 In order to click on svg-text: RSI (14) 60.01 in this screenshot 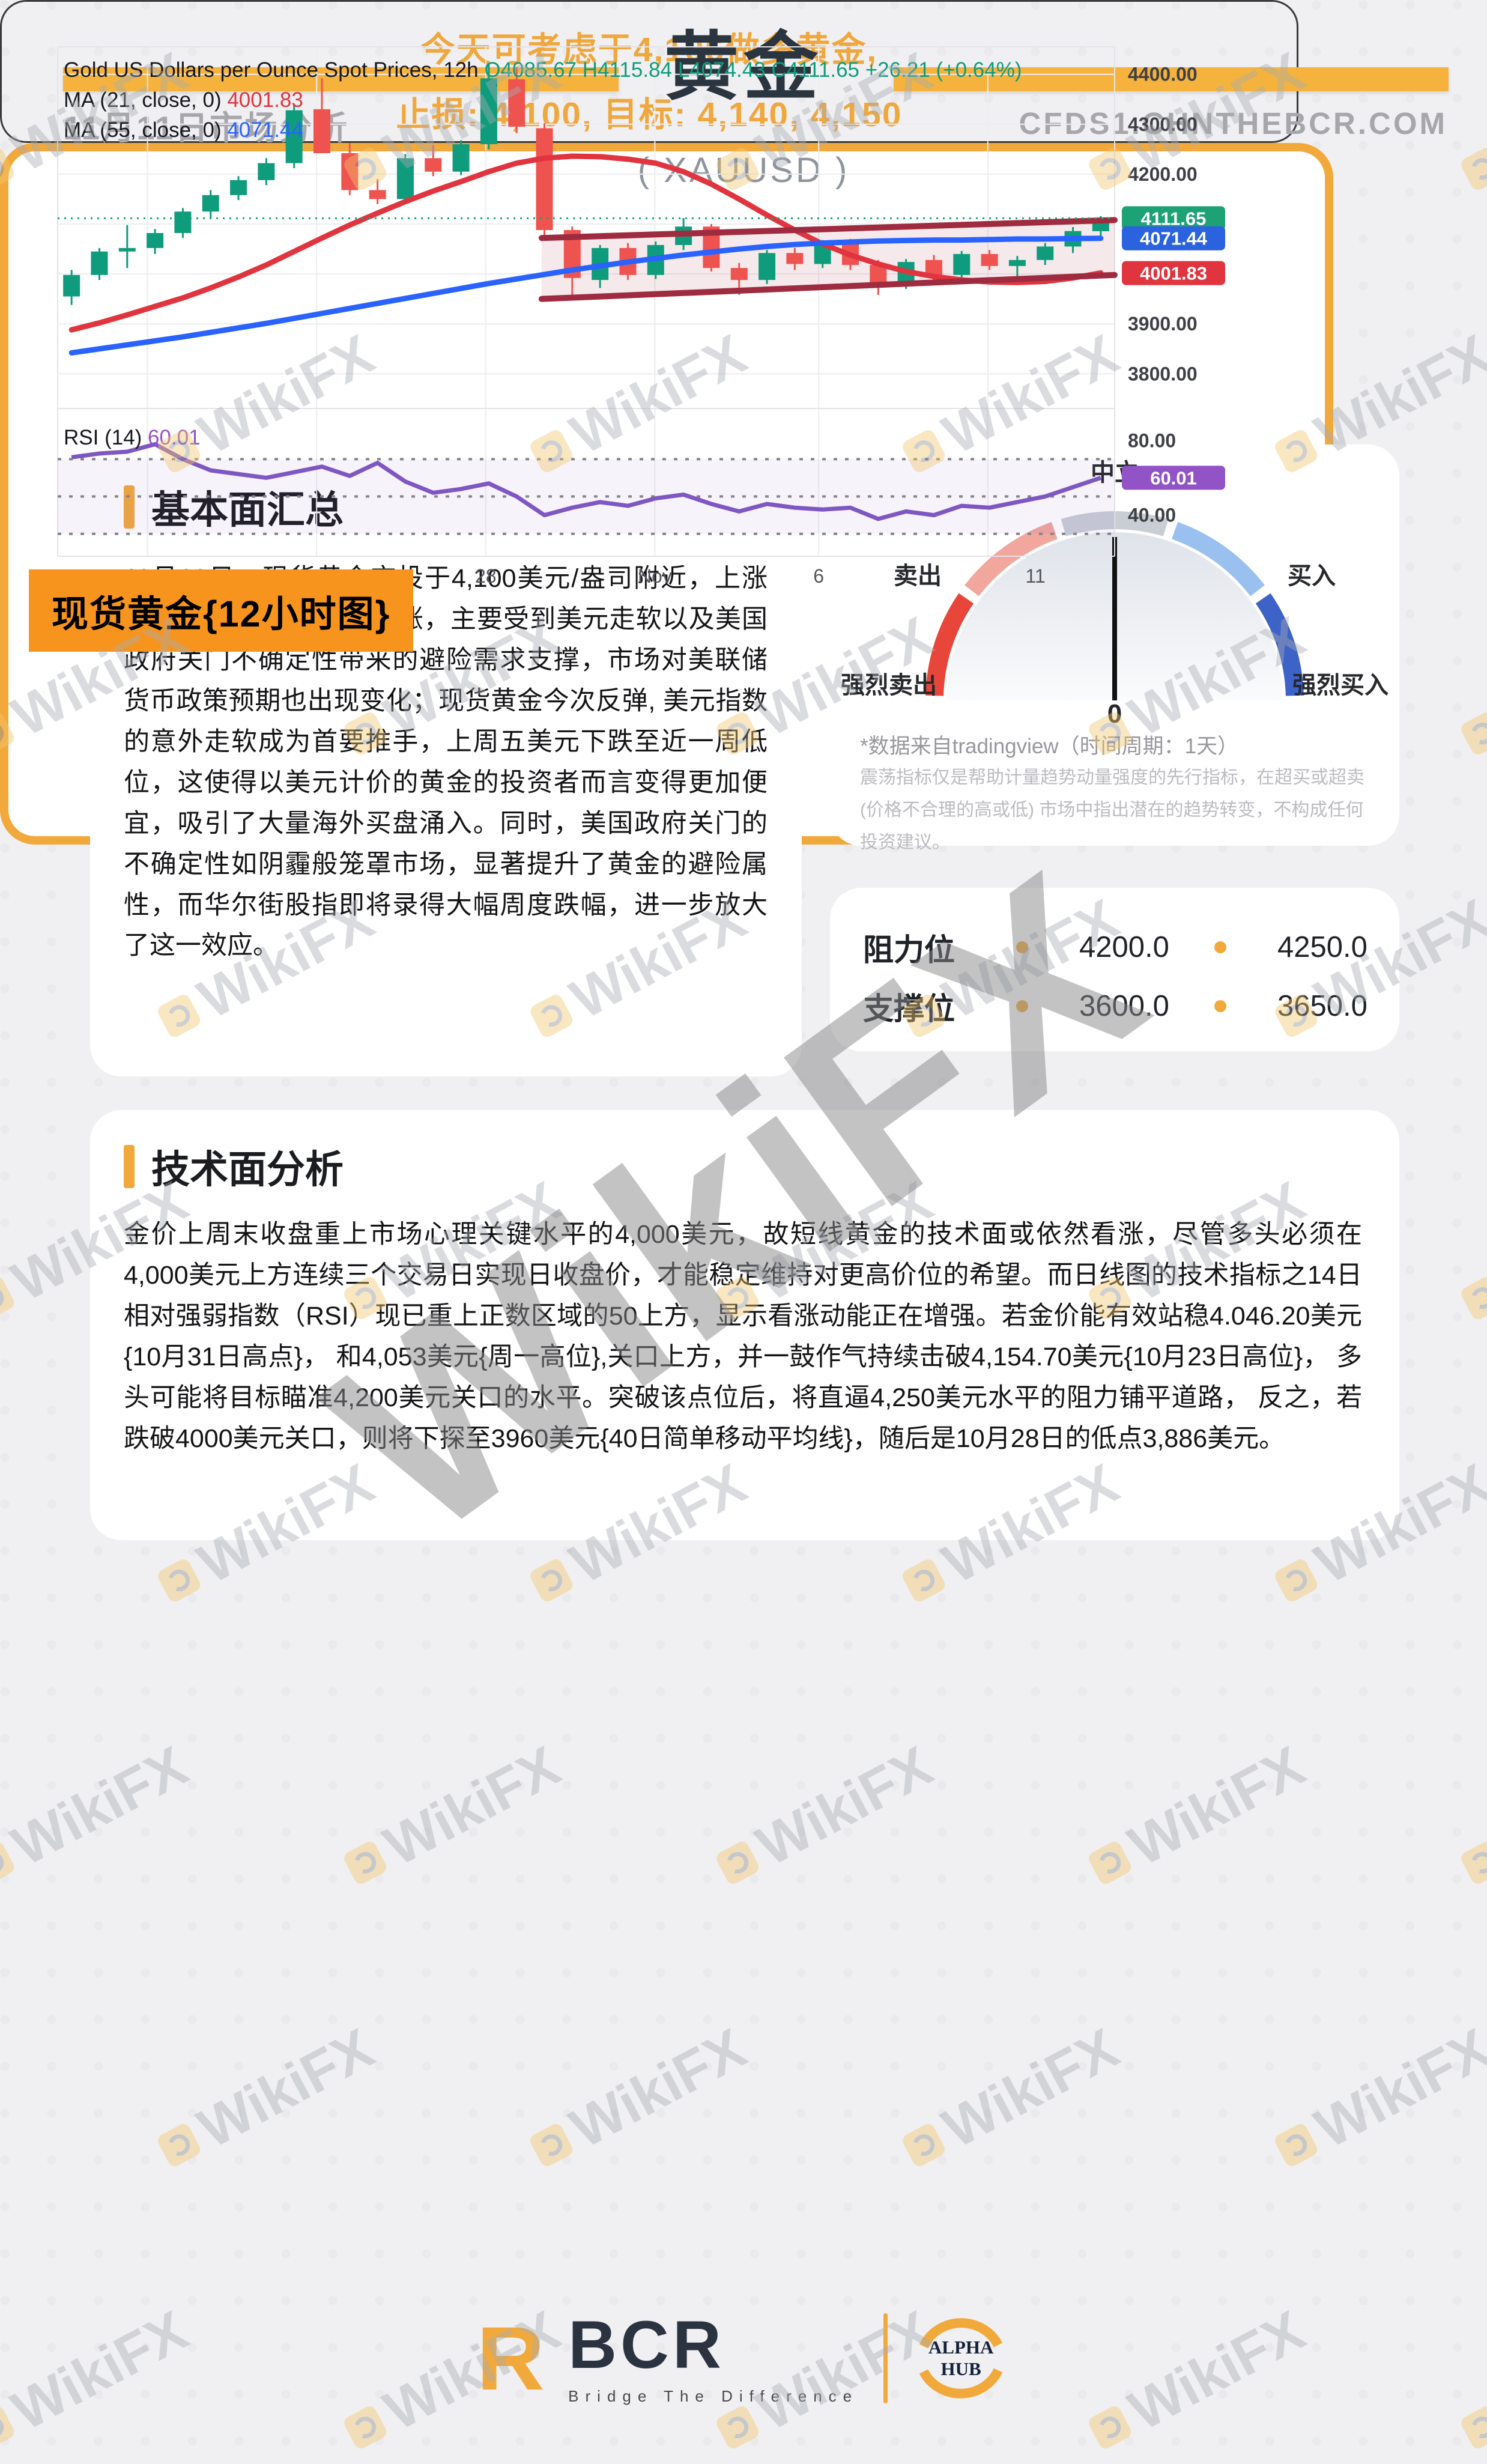, I will do `click(132, 438)`.